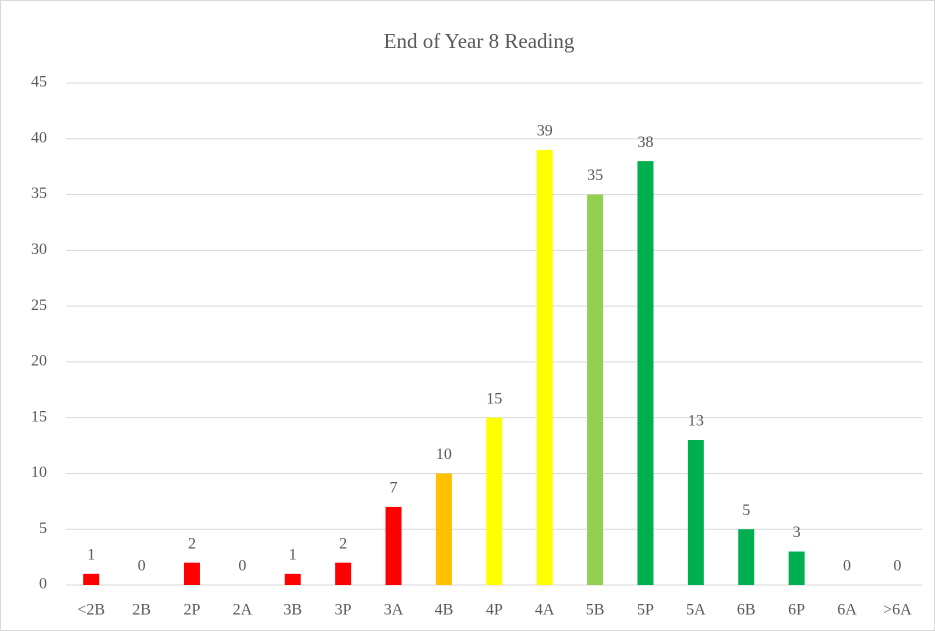 The height and width of the screenshot is (631, 935). Describe the element at coordinates (897, 610) in the screenshot. I see `x-tick-label: >6A` at that location.